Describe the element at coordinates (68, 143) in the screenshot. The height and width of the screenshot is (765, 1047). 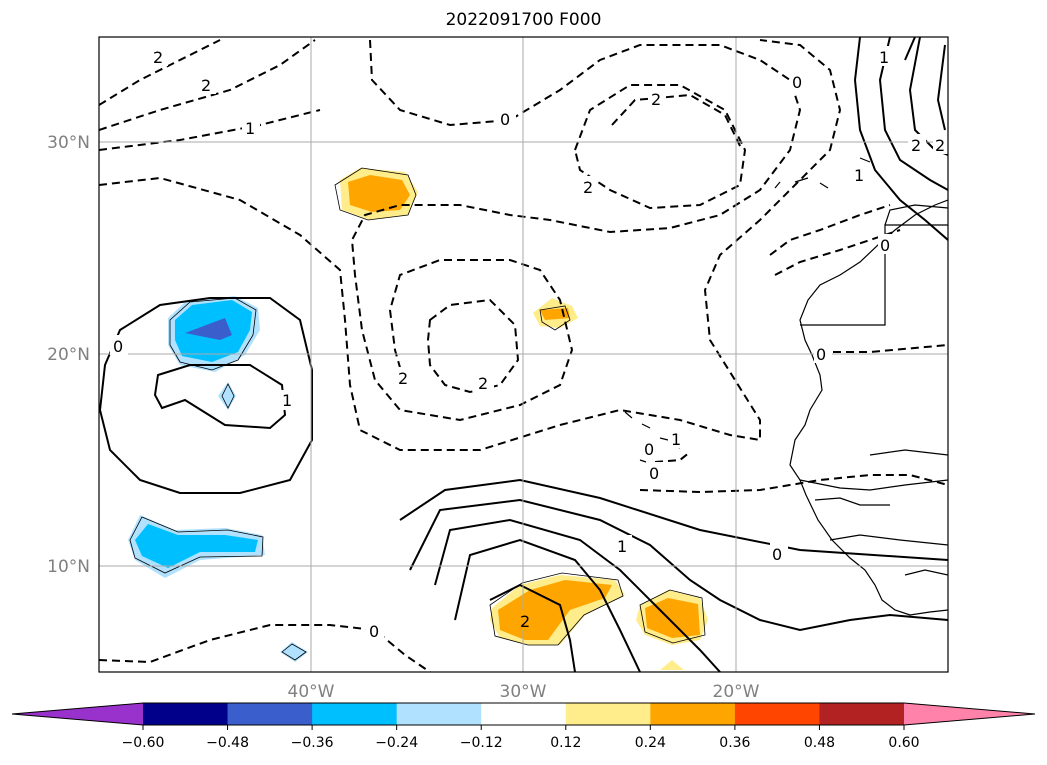
I see `lat-tick-label: 30°N` at that location.